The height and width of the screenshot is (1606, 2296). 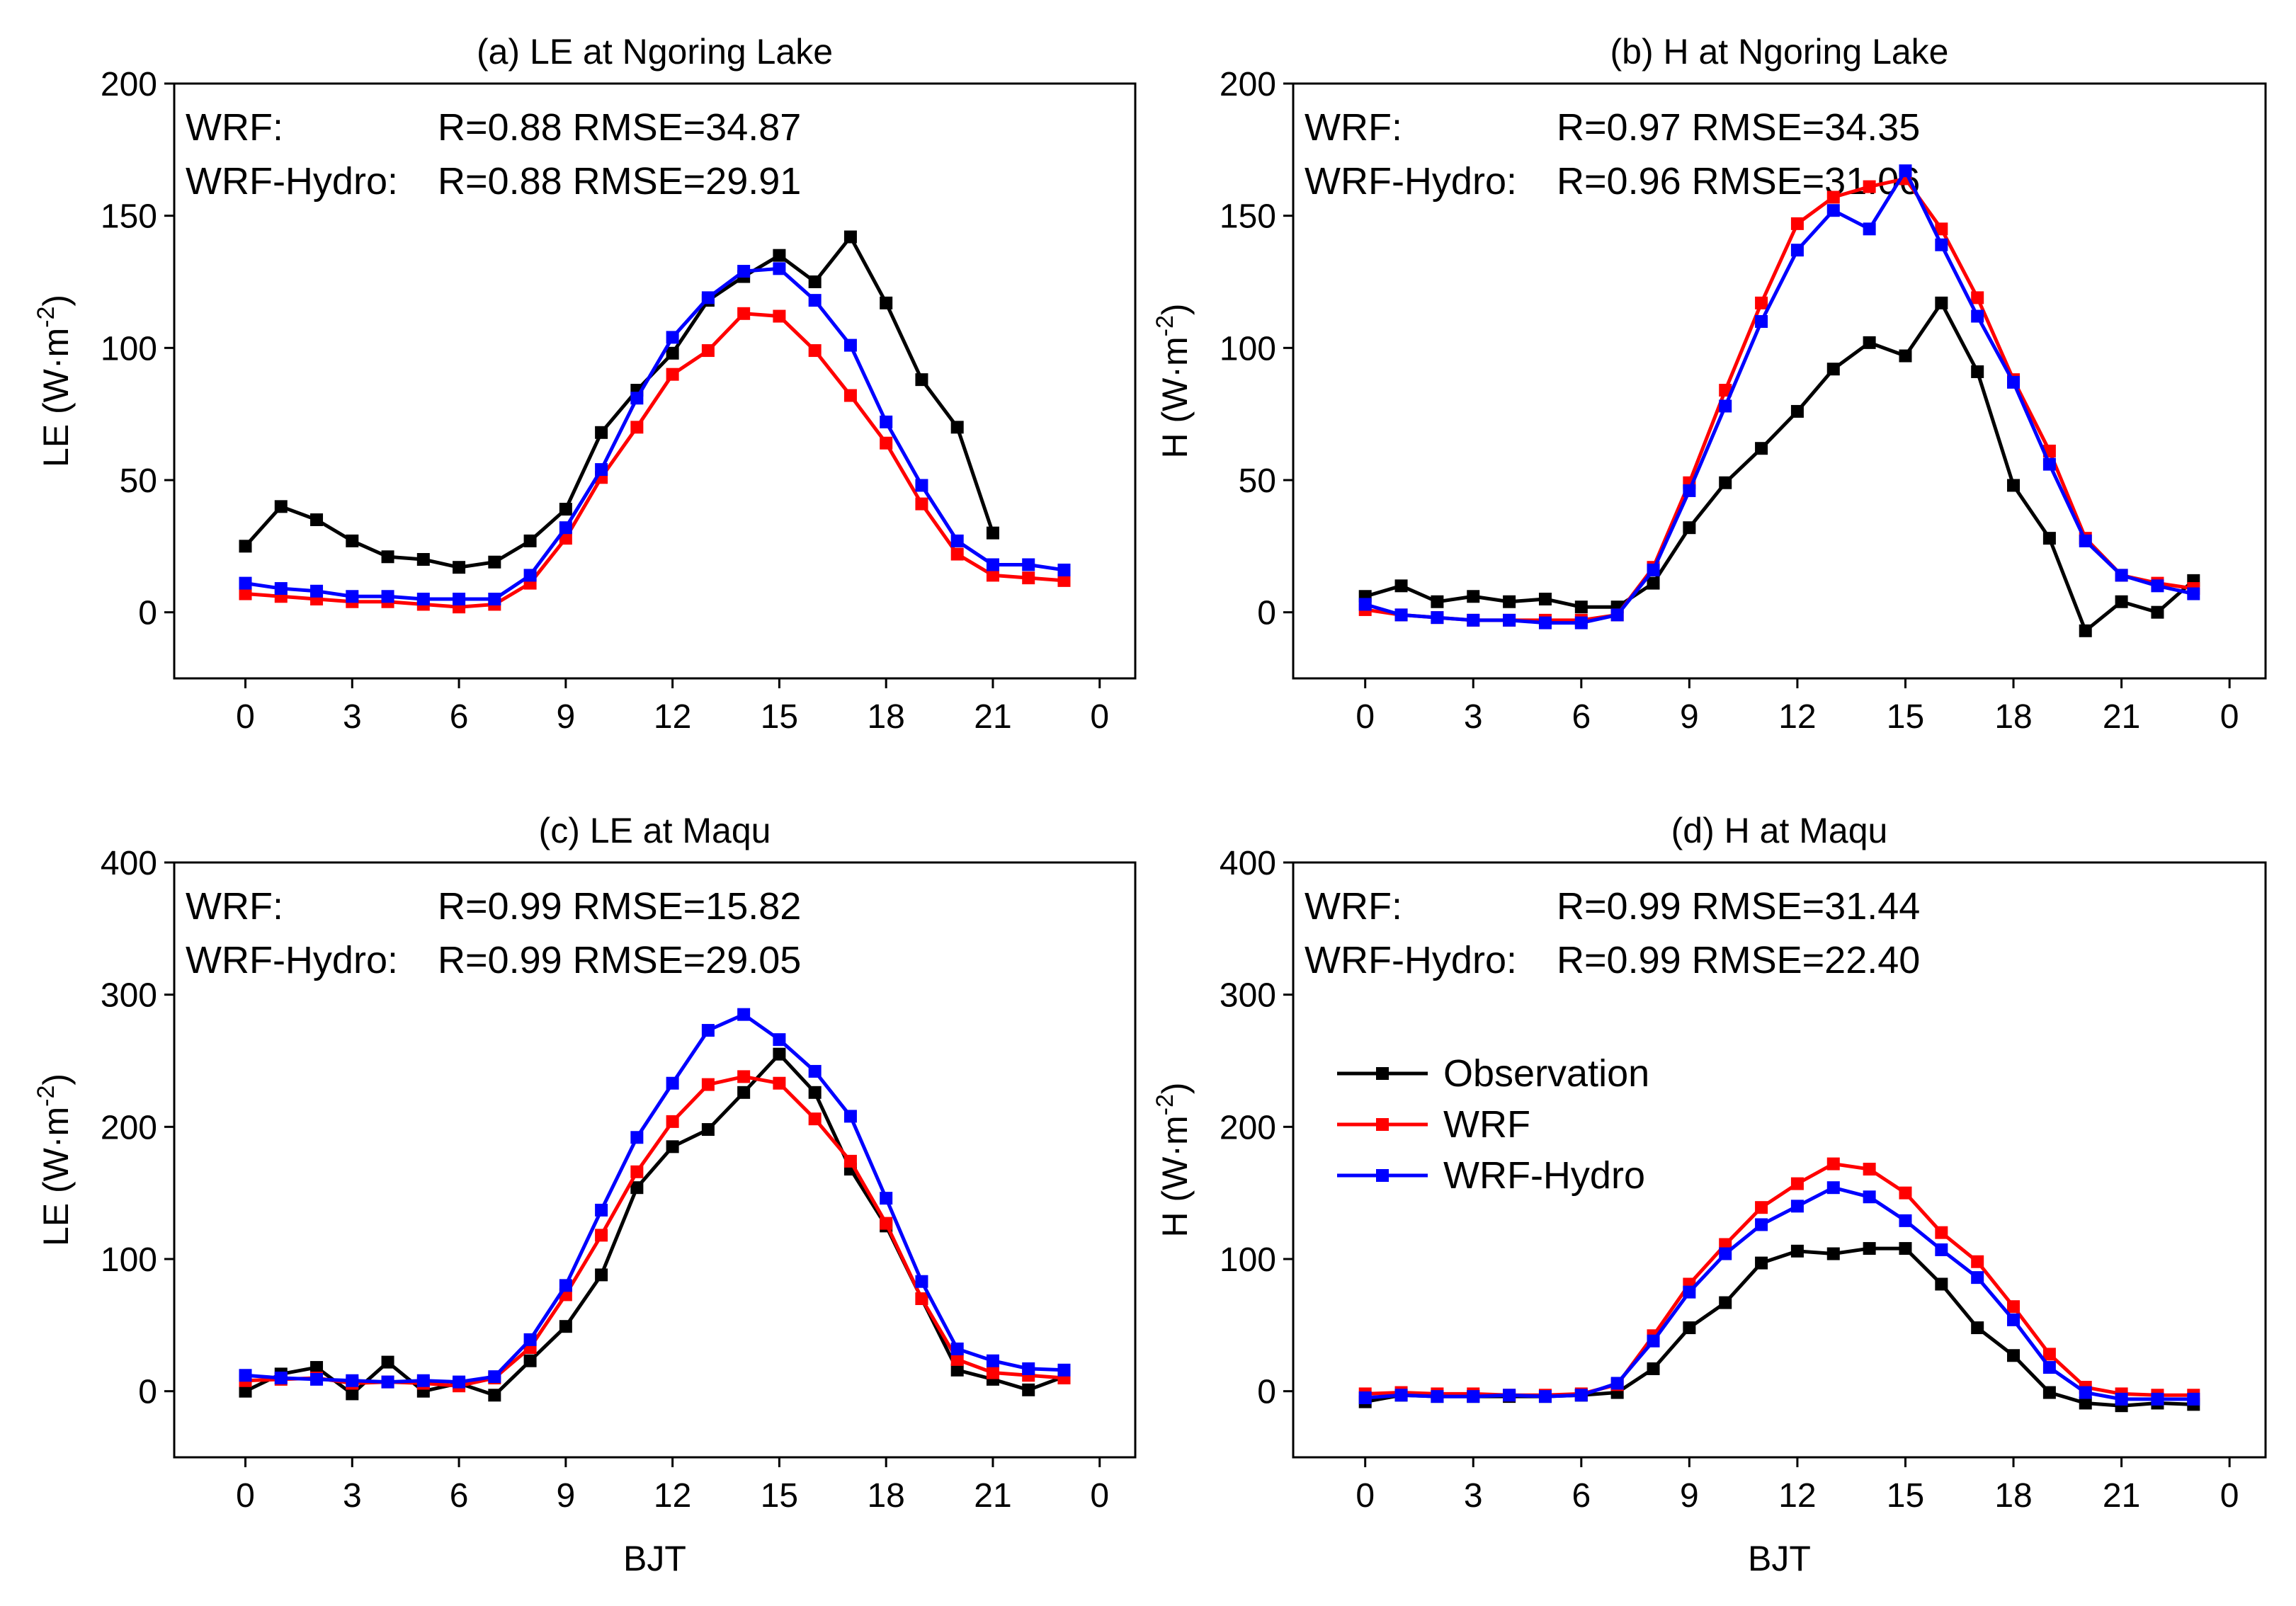 What do you see at coordinates (1173, 380) in the screenshot?
I see `y-axis-label: H (W·m-2)` at bounding box center [1173, 380].